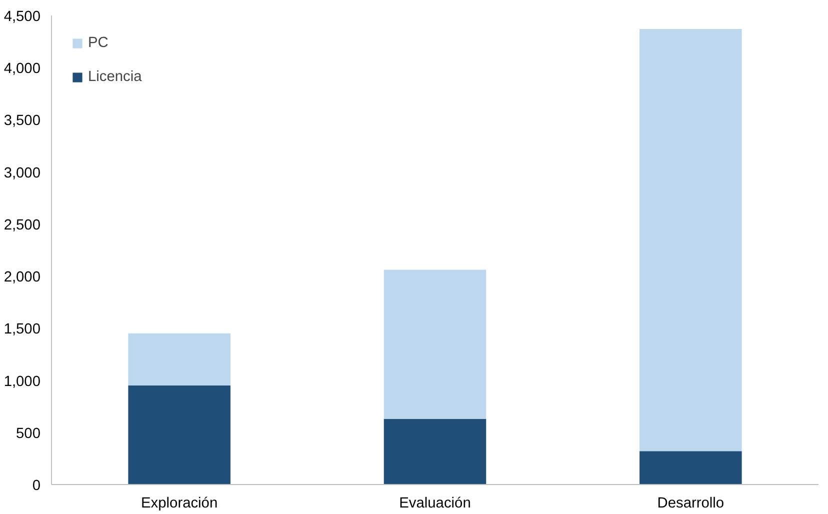  I want to click on x-tick-label: Exploración, so click(179, 504).